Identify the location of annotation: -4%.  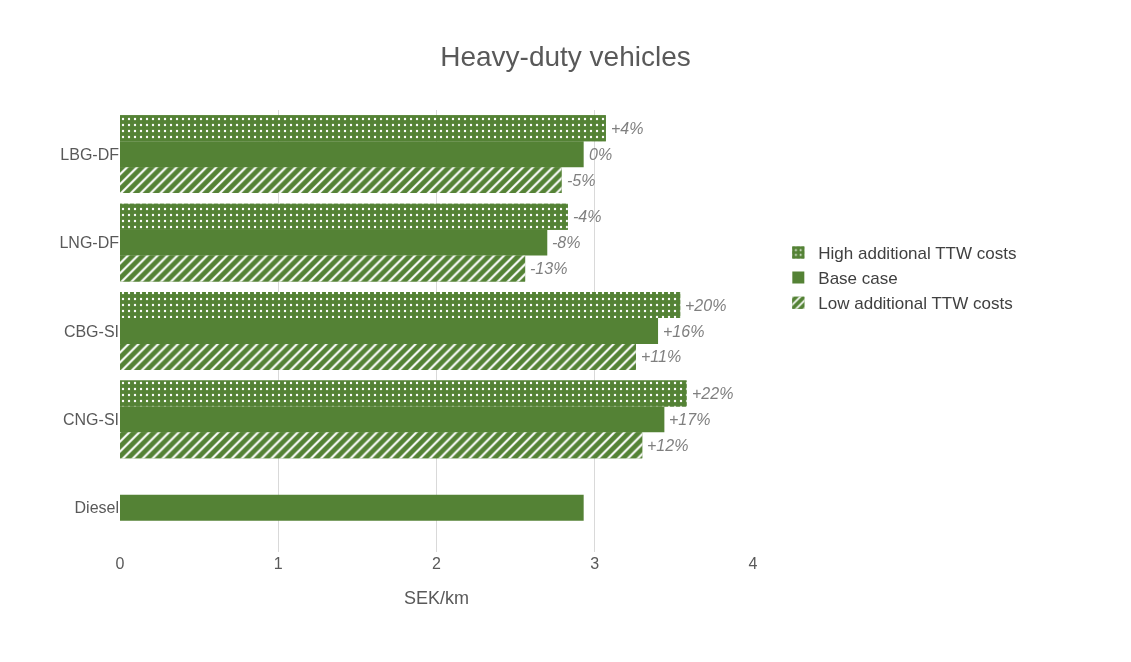
(587, 216).